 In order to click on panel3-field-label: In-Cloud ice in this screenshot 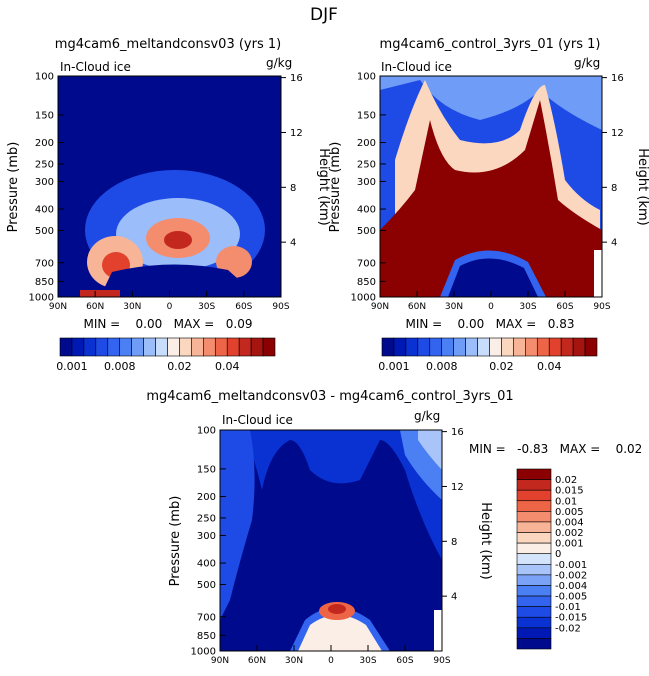, I will do `click(257, 420)`.